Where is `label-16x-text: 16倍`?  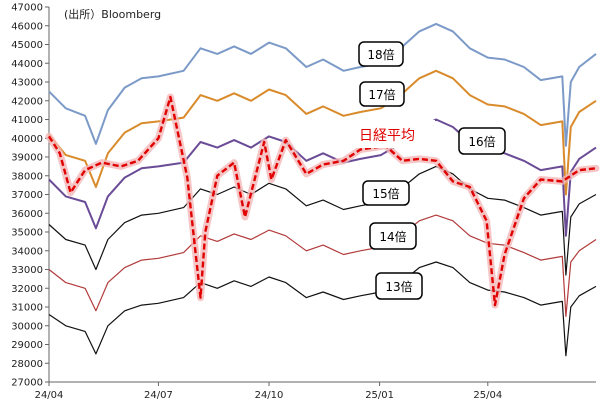 label-16x-text: 16倍 is located at coordinates (481, 141).